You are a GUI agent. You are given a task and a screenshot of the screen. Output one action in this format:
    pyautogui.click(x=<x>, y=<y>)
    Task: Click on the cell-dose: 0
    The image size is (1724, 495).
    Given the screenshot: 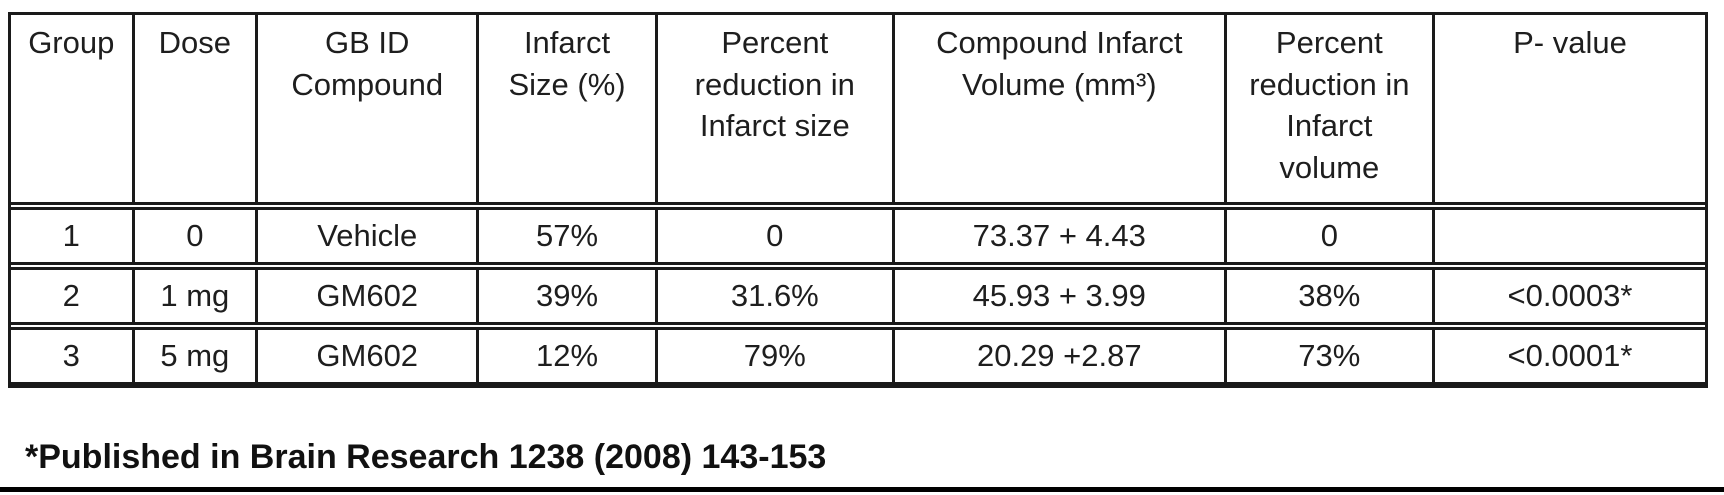 What is the action you would take?
    pyautogui.click(x=193, y=236)
    